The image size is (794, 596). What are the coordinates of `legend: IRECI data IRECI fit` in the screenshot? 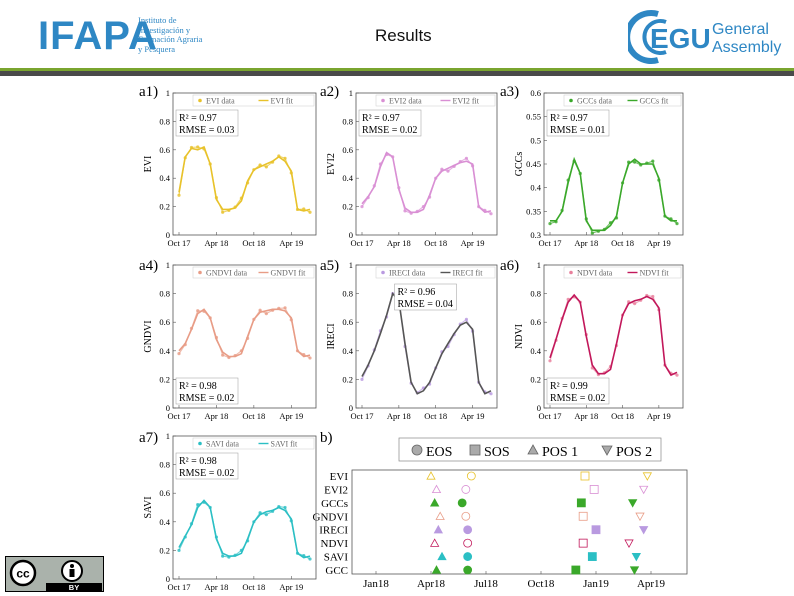 It's located at (435, 272).